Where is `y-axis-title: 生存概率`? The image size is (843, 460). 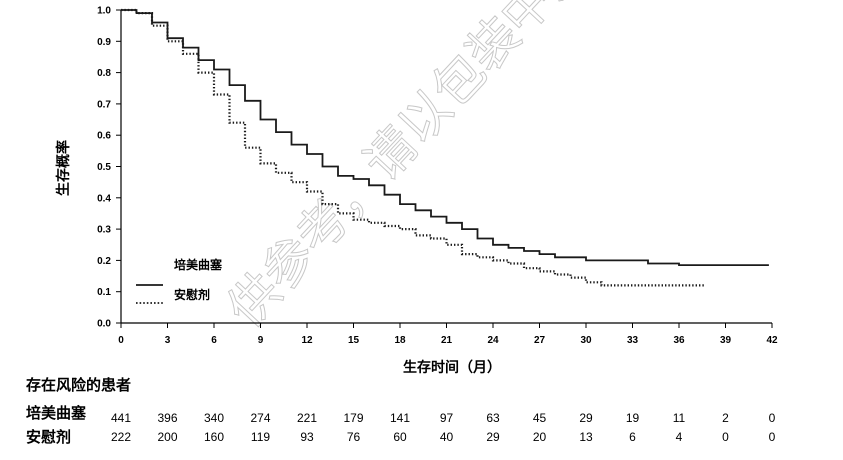 y-axis-title: 生存概率 is located at coordinates (63, 168).